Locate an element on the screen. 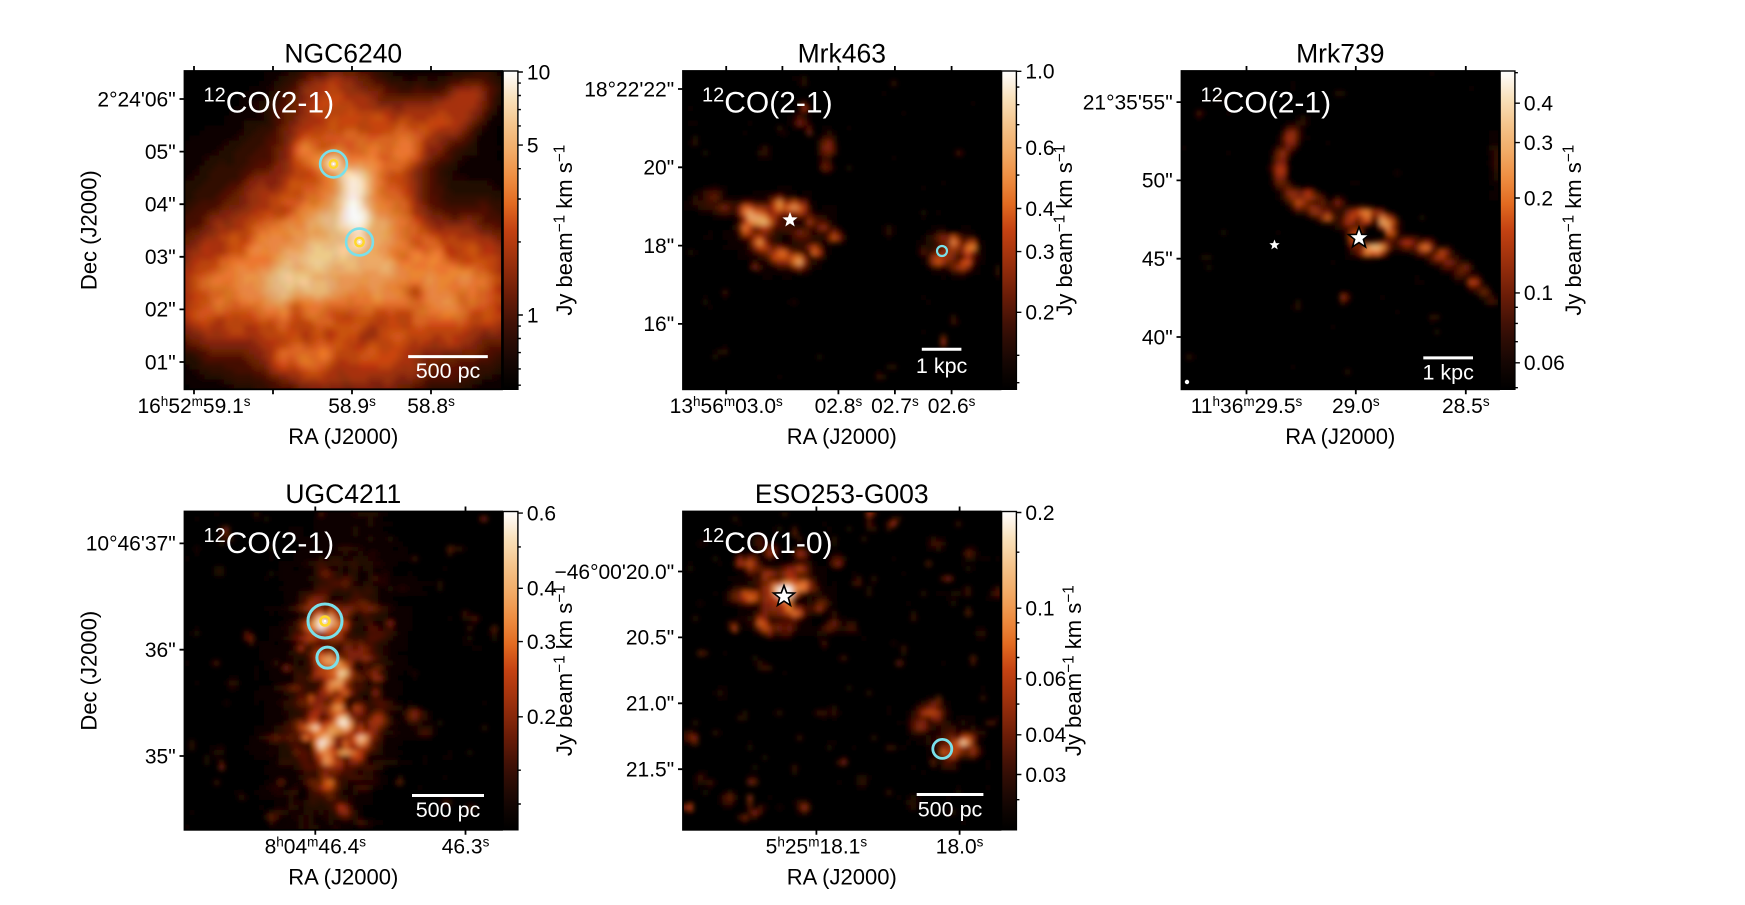  svg-text: 02.7s is located at coordinates (895, 406).